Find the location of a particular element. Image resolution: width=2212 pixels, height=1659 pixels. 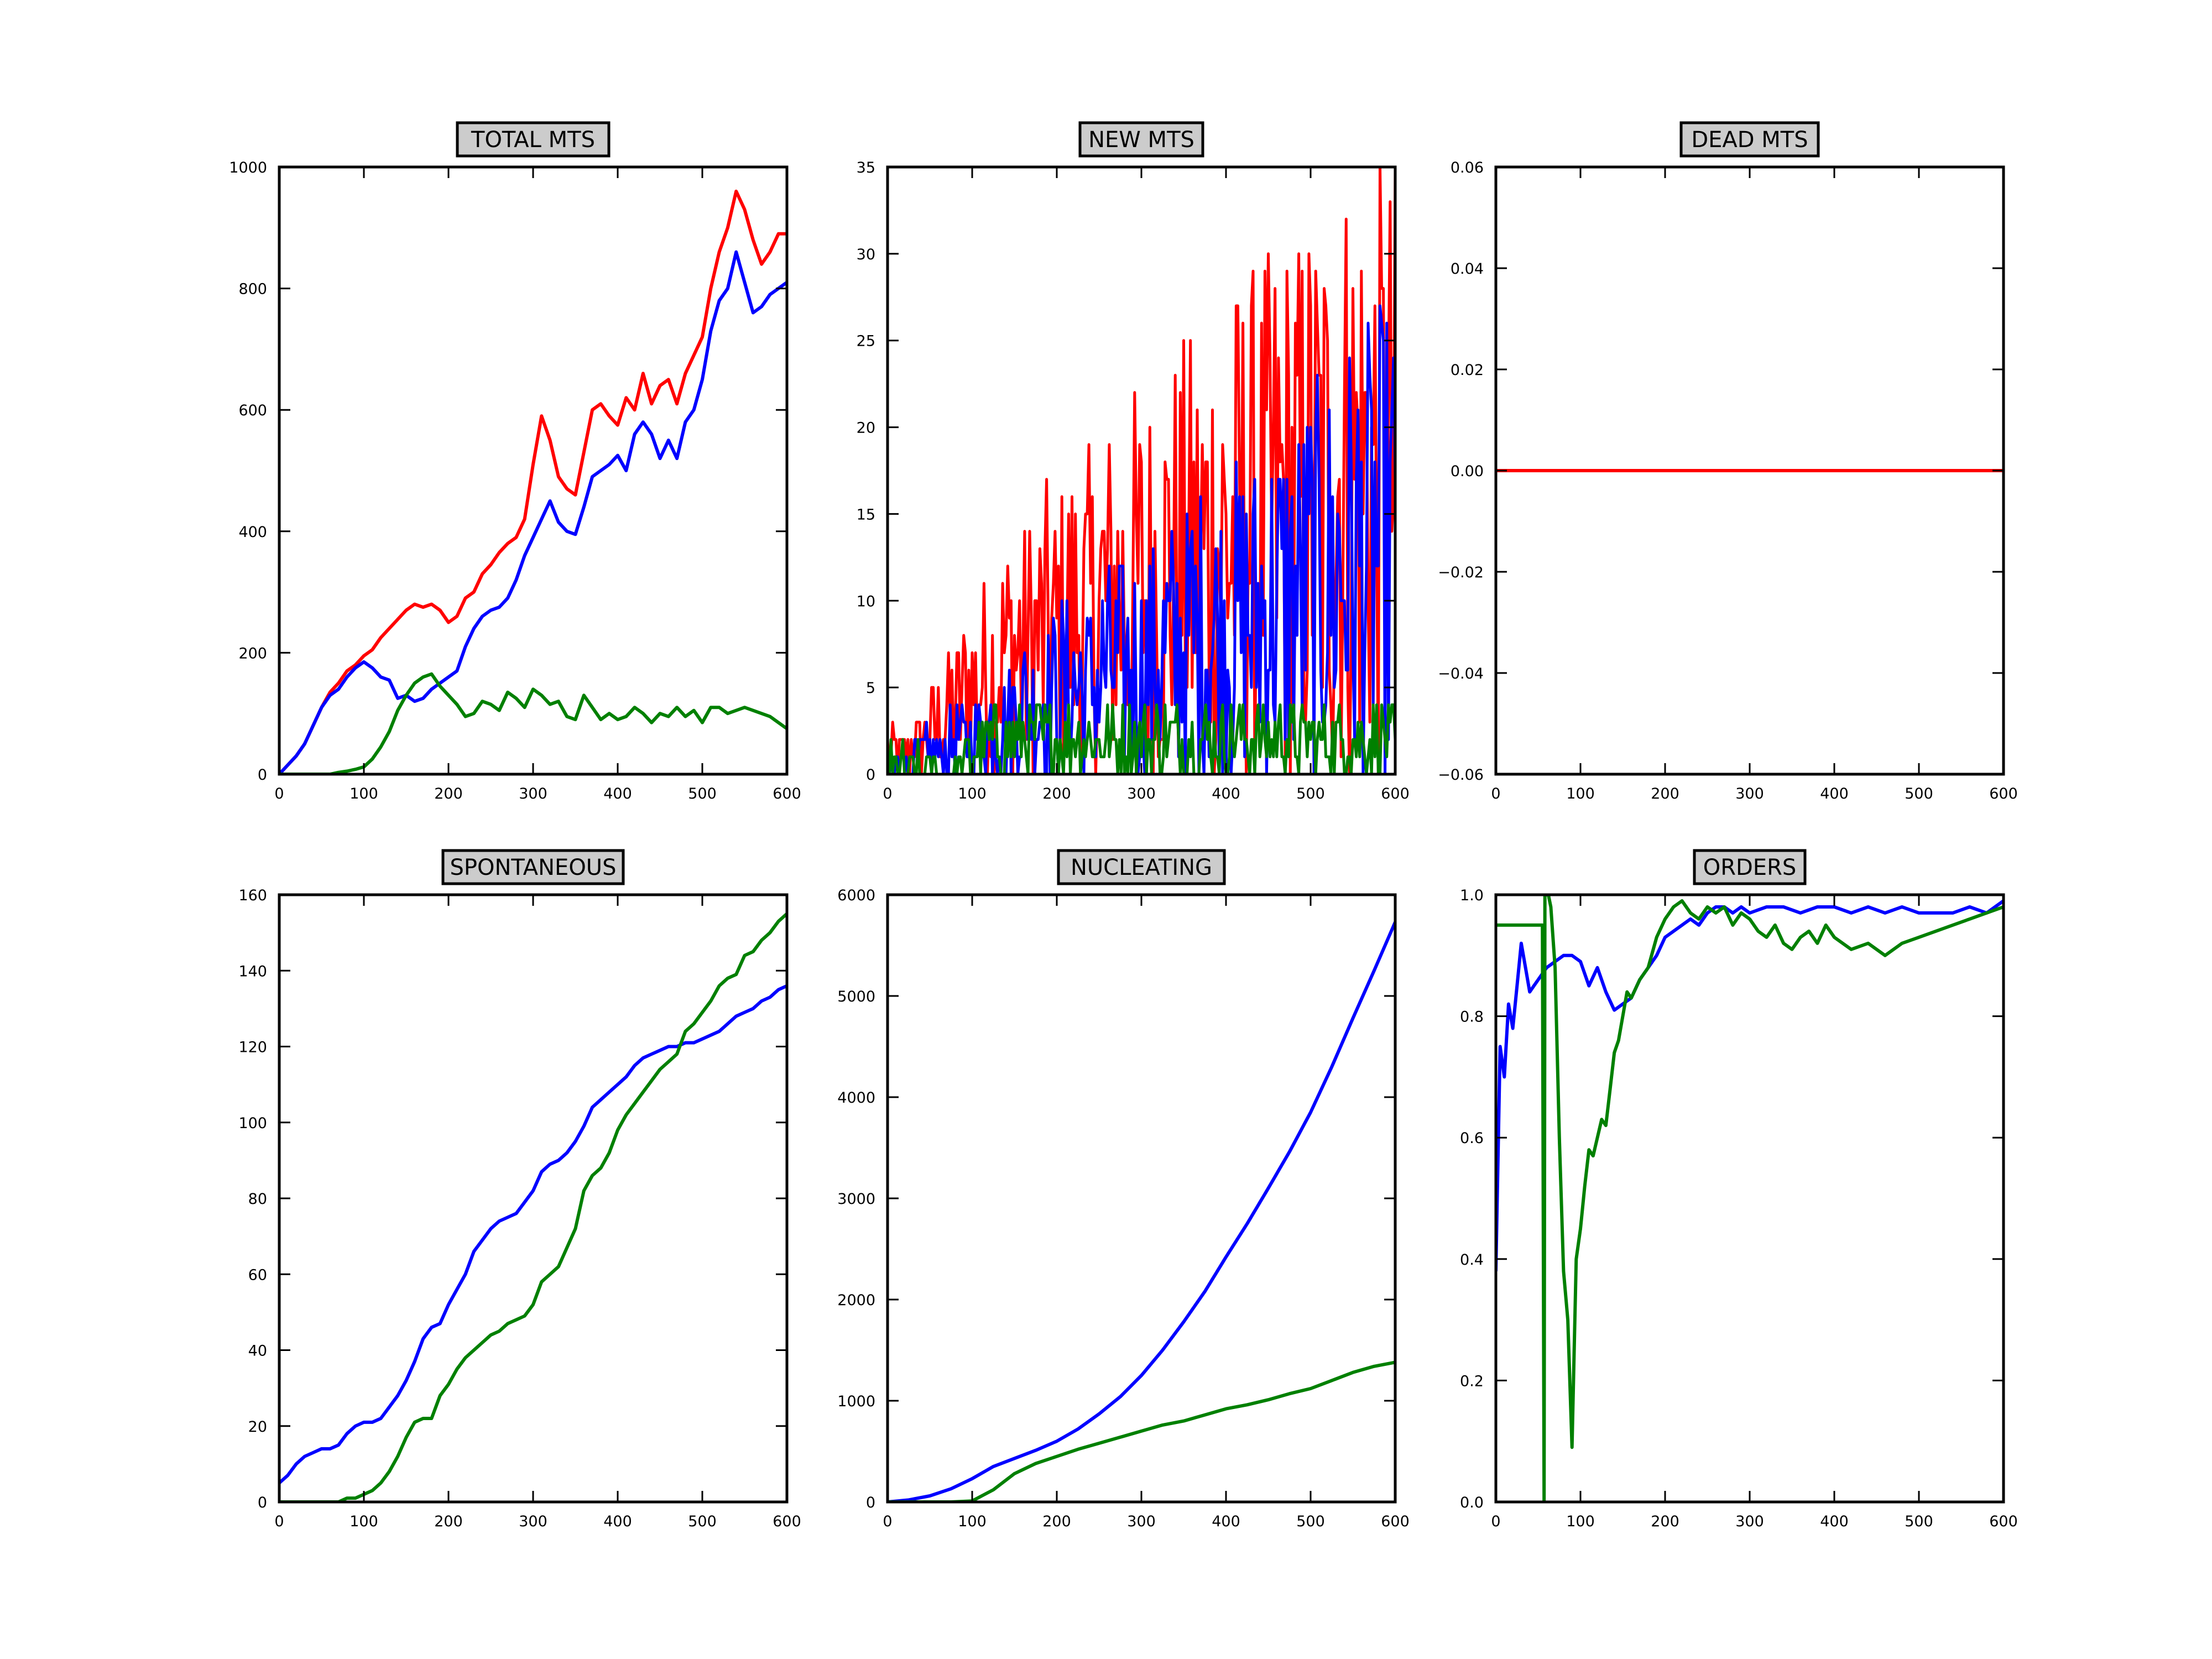

chart-title: ORDERS is located at coordinates (1750, 868).